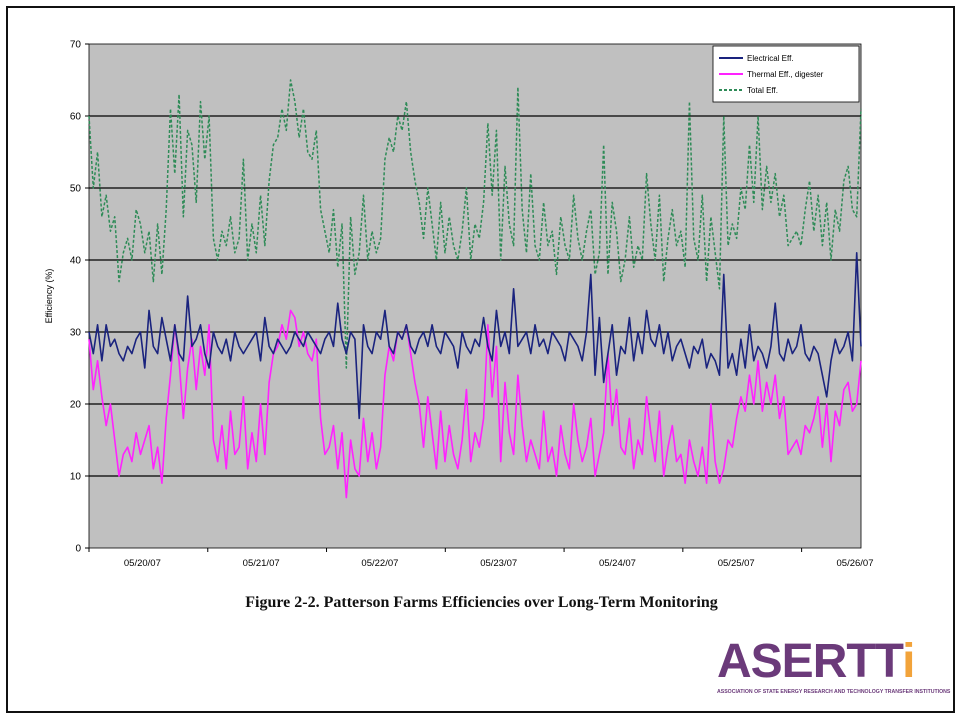 This screenshot has width=963, height=721. Describe the element at coordinates (76, 261) in the screenshot. I see `y-tick-label: 40` at that location.